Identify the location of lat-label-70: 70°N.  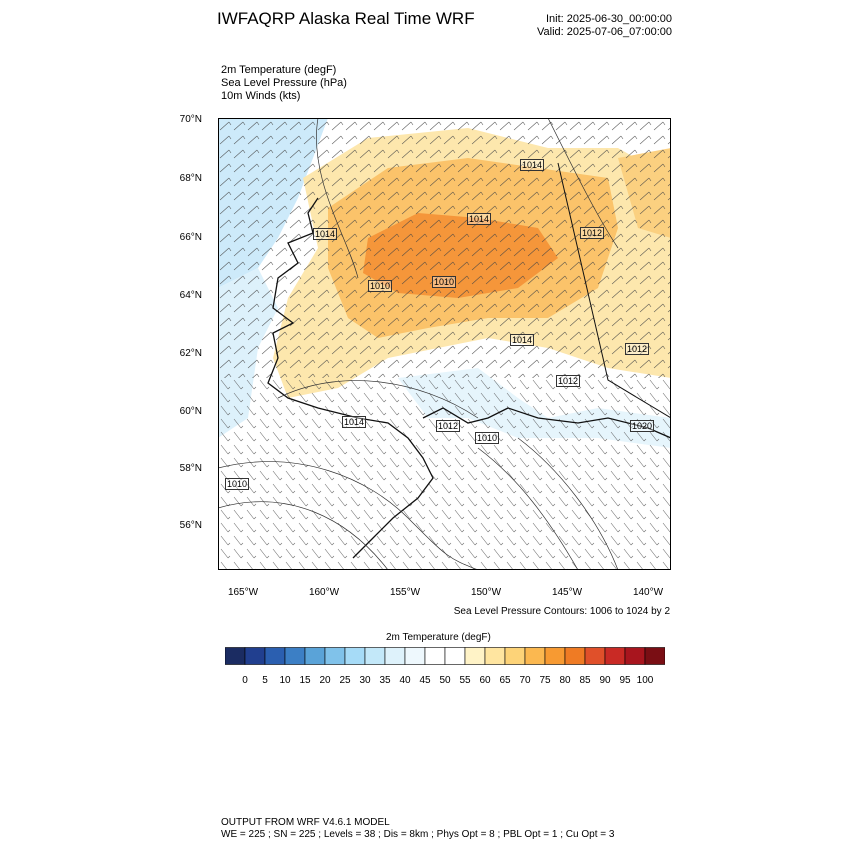
(190, 119).